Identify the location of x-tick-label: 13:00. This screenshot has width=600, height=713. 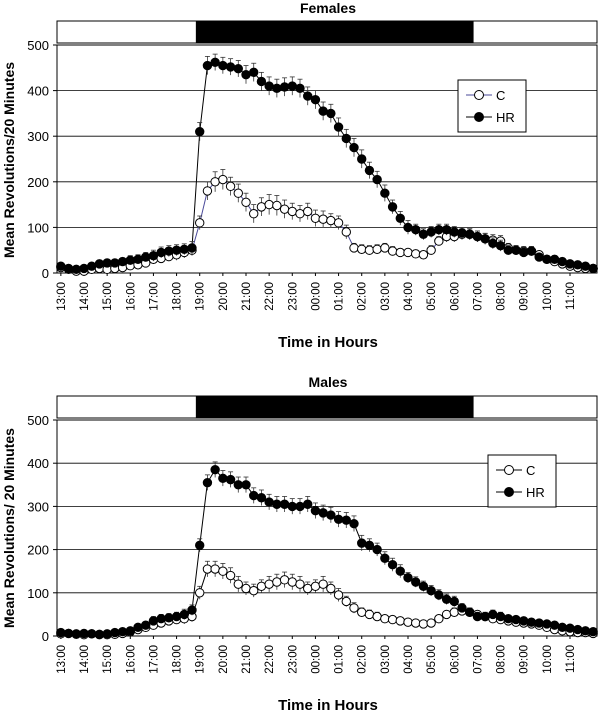
(62, 659).